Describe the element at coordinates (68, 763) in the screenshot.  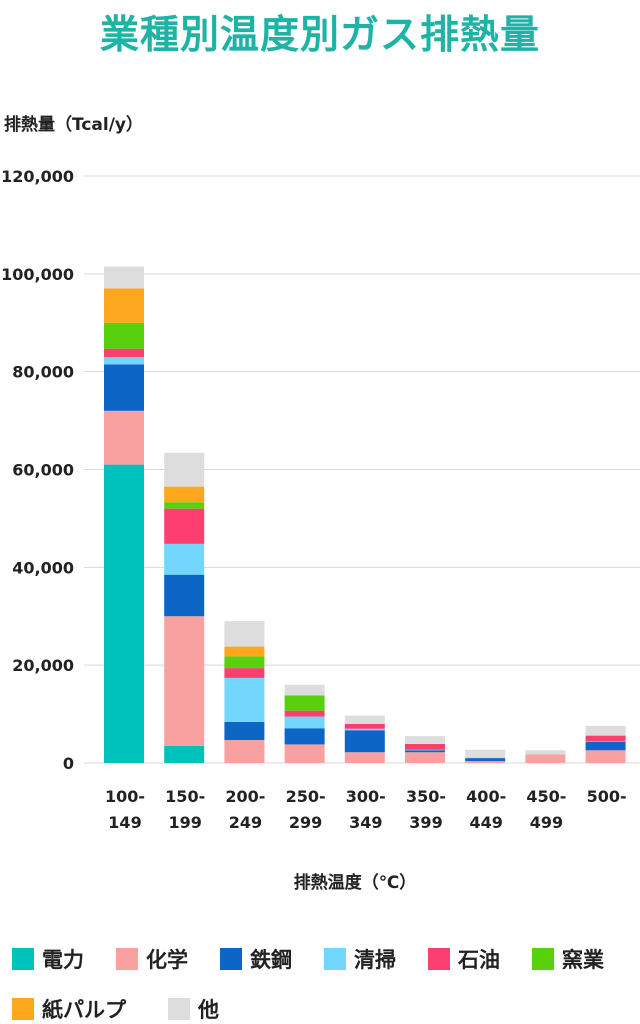
I see `y-tick-label: 0` at that location.